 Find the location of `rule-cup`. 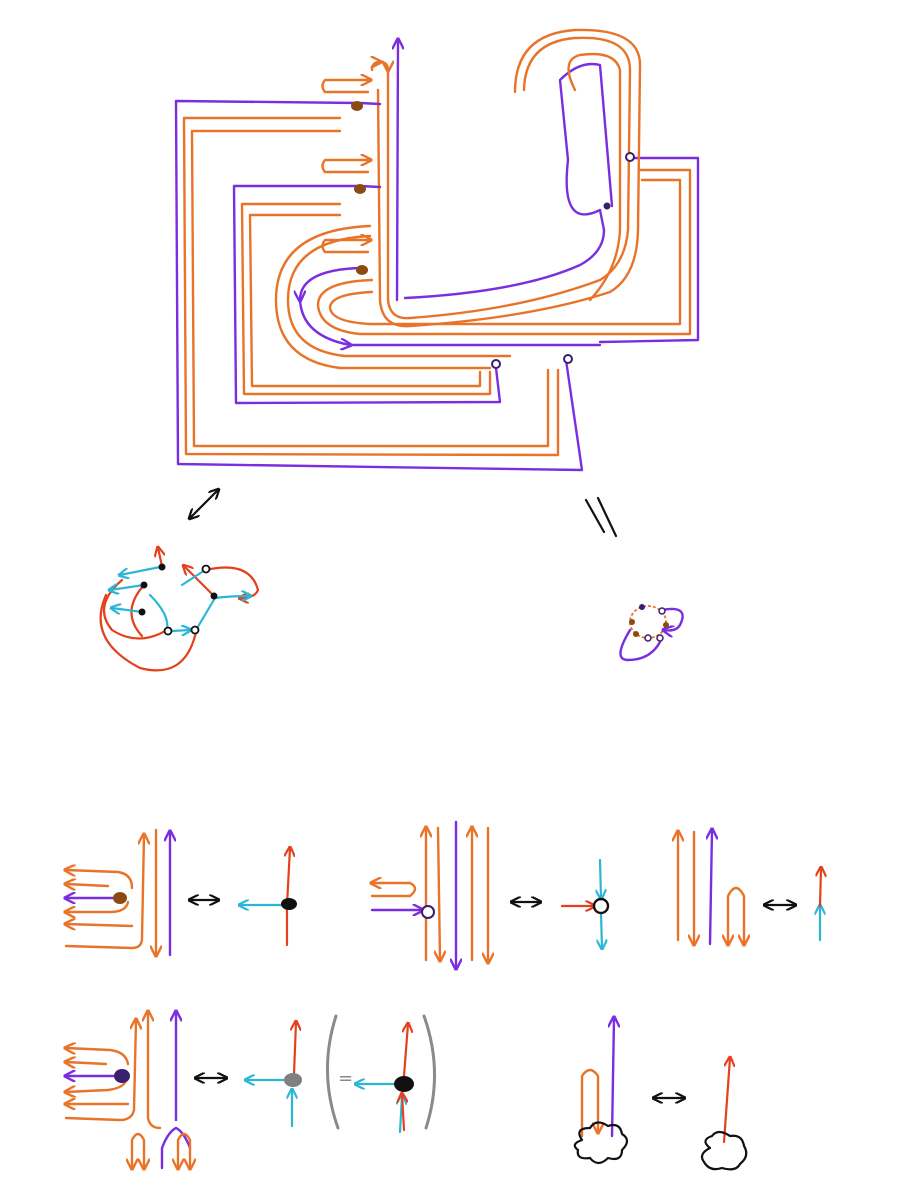

rule-cup is located at coordinates (749, 887).